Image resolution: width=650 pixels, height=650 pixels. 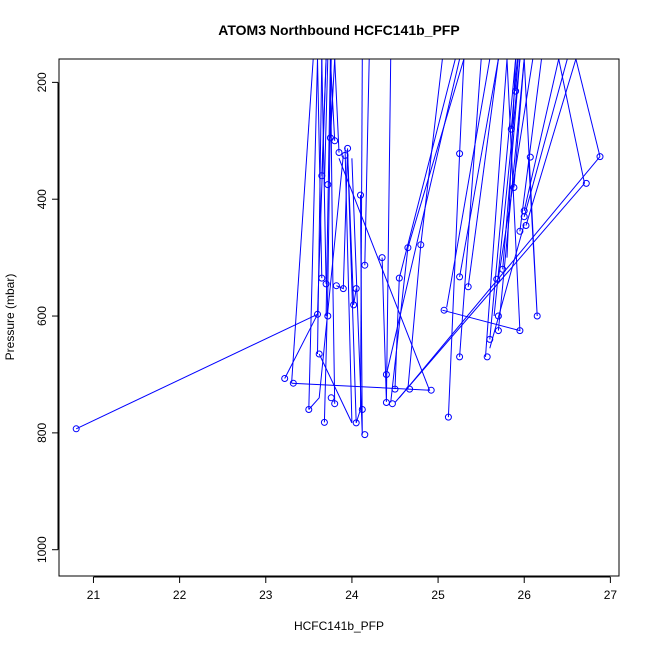 I want to click on x-tick-label-24: 24, so click(x=352, y=595).